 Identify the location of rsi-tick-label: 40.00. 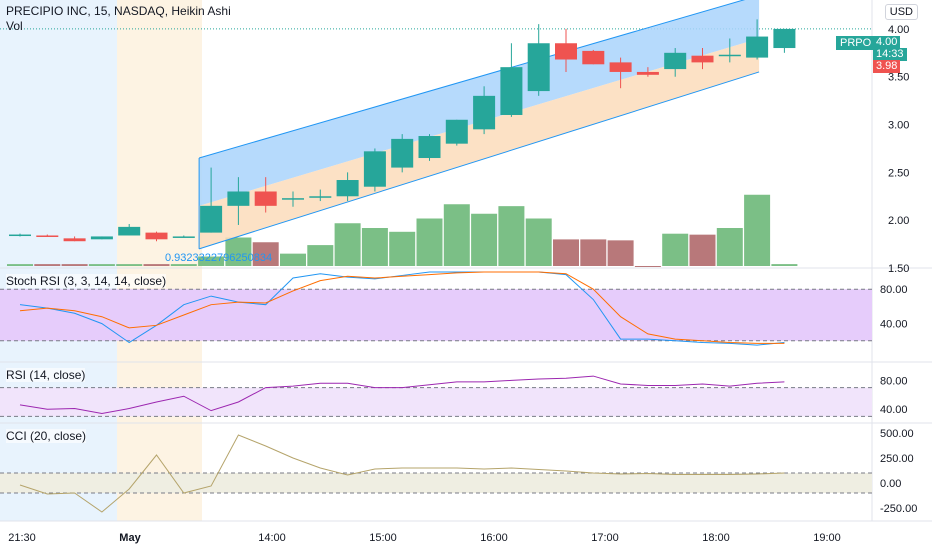
(894, 410).